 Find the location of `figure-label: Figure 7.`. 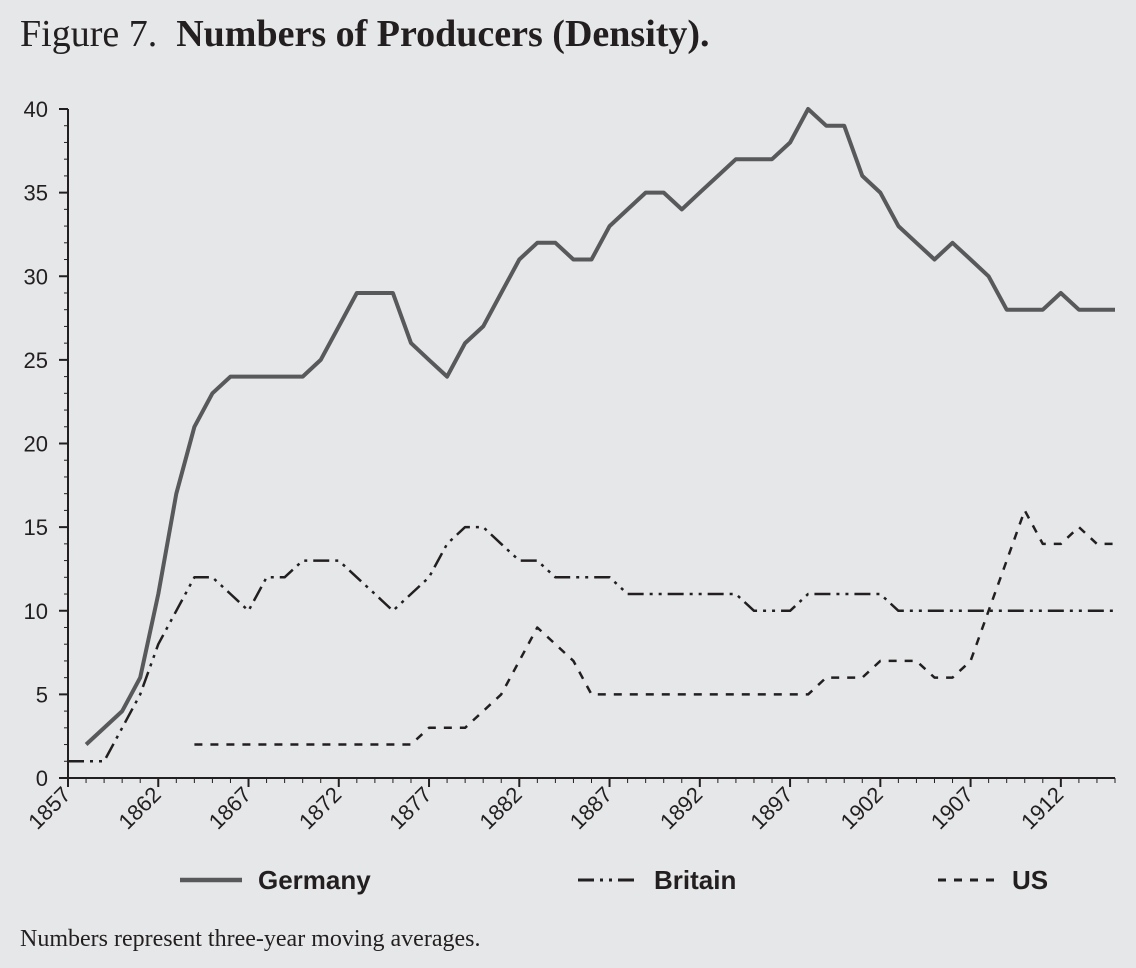

figure-label: Figure 7. is located at coordinates (89, 34).